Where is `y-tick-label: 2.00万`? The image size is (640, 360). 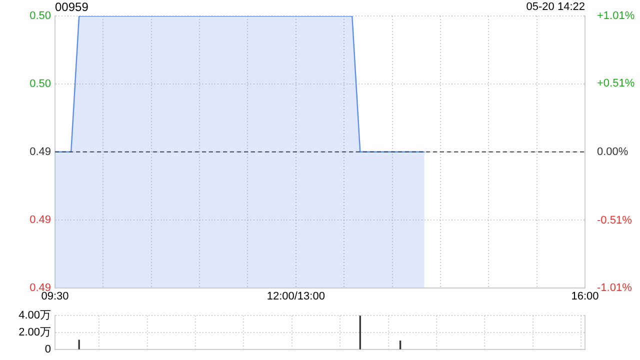
y-tick-label: 2.00万 is located at coordinates (34, 332).